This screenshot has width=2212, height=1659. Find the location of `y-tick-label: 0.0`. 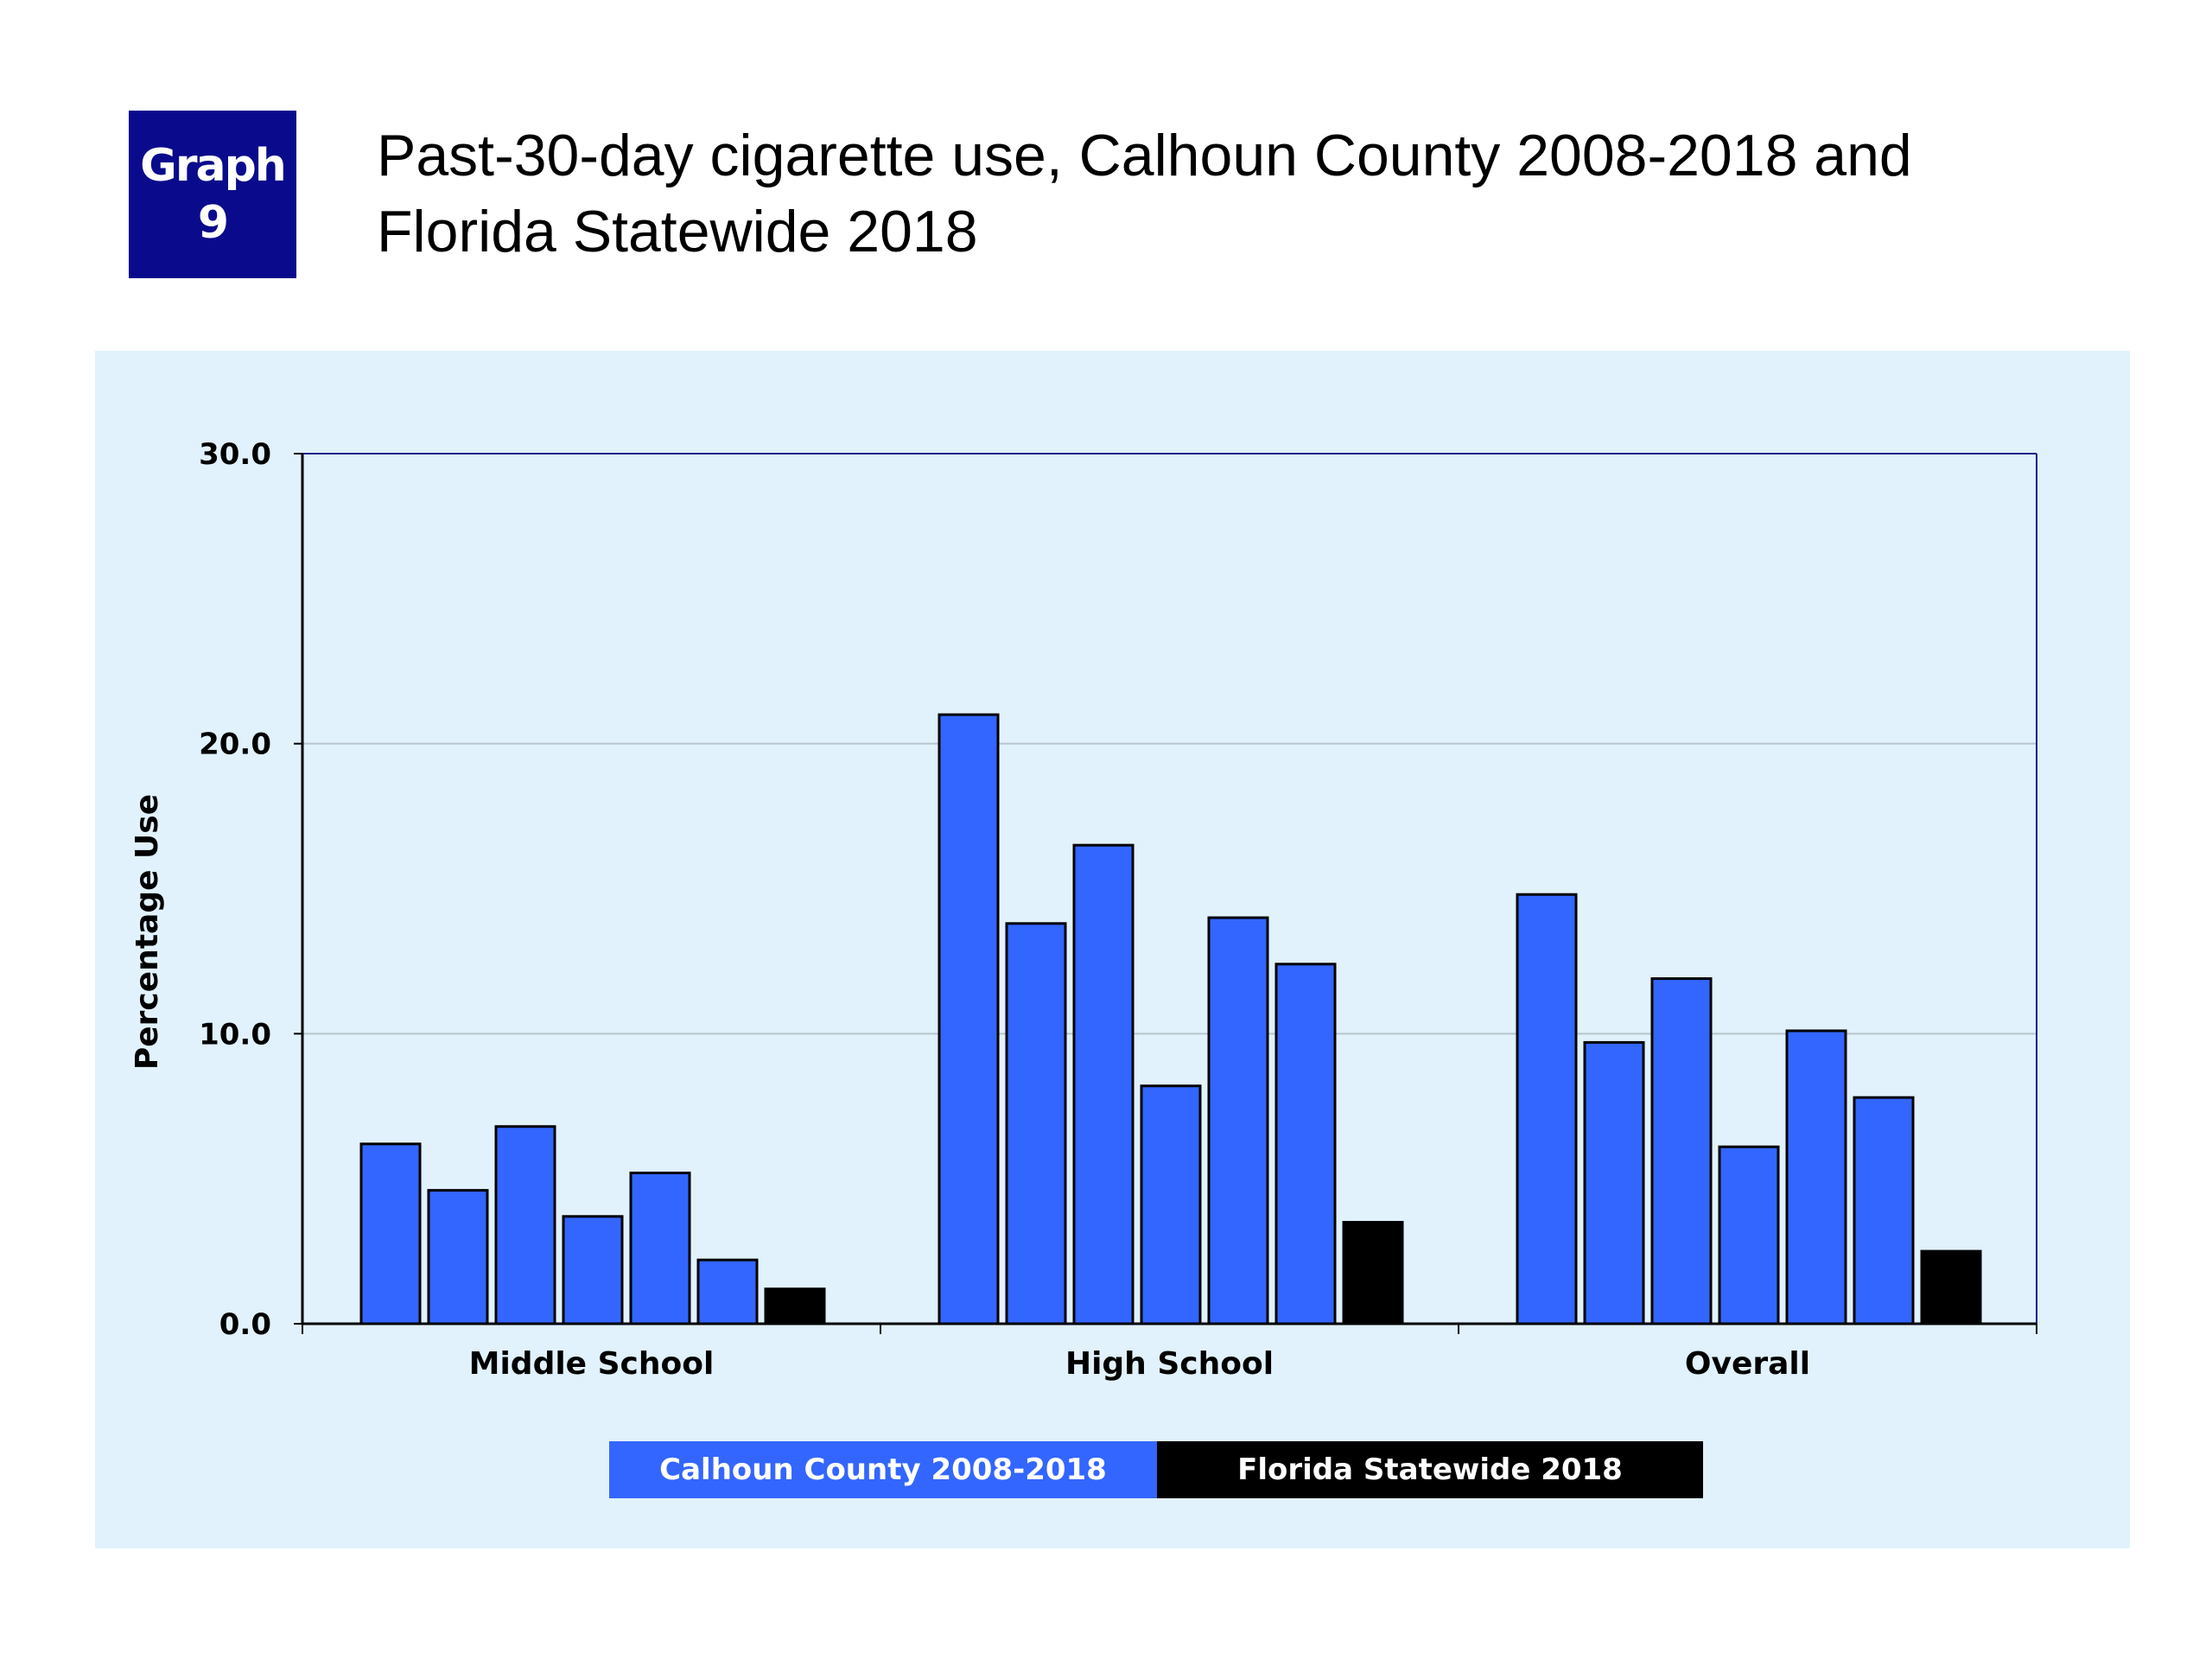

y-tick-label: 0.0 is located at coordinates (245, 1324).